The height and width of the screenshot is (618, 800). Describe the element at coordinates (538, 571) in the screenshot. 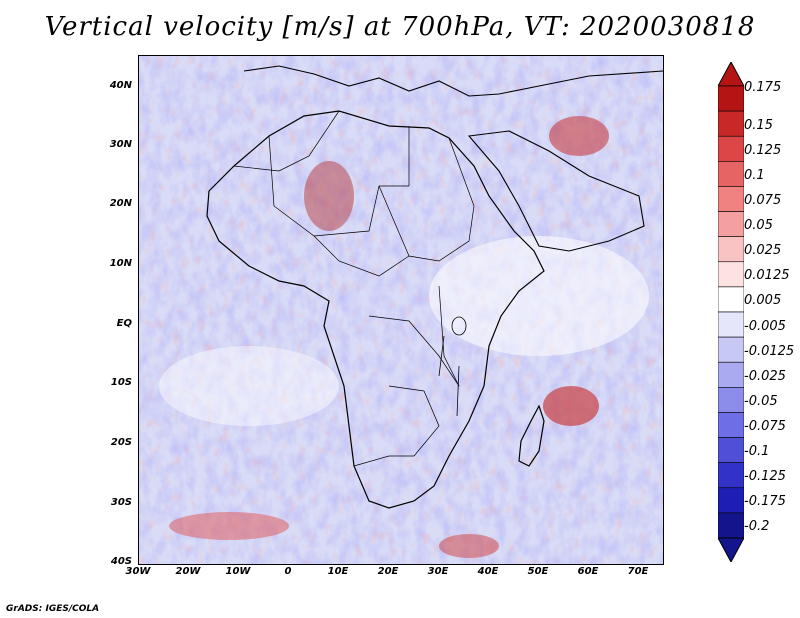

I see `lon-tick-50e: 50E` at that location.